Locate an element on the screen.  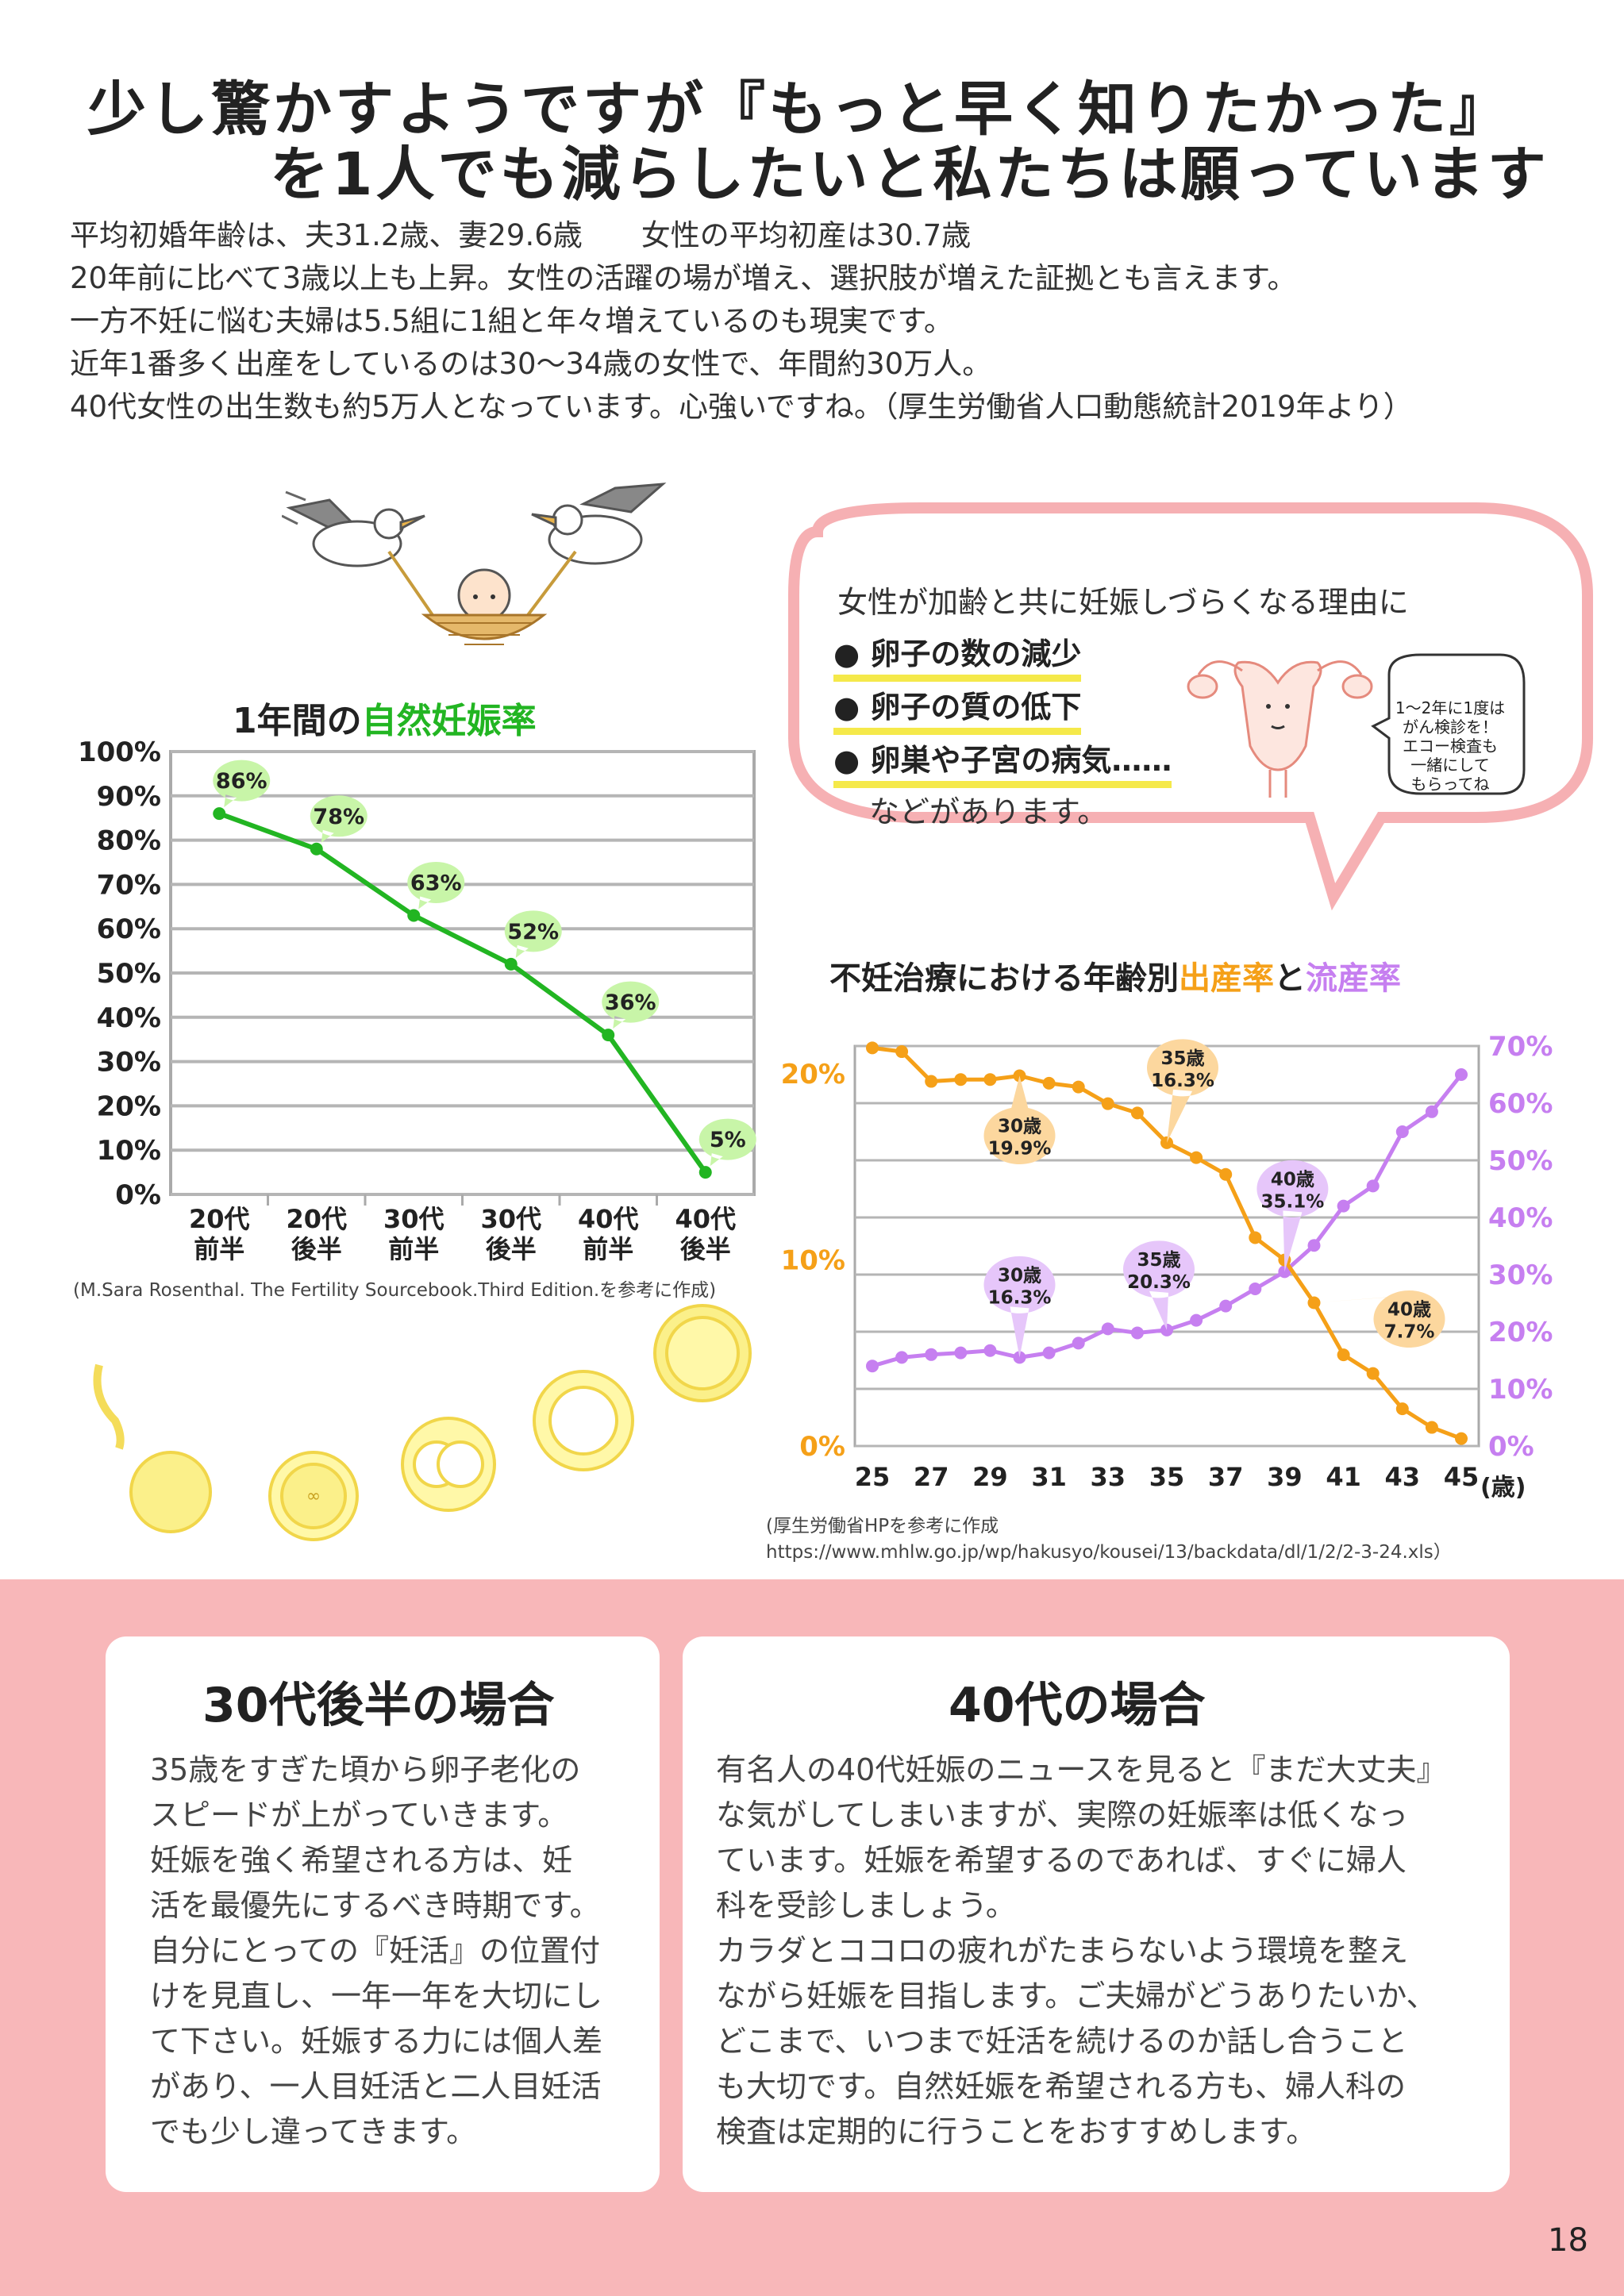
egg-development-illustration: ∞ is located at coordinates (422, 1422).